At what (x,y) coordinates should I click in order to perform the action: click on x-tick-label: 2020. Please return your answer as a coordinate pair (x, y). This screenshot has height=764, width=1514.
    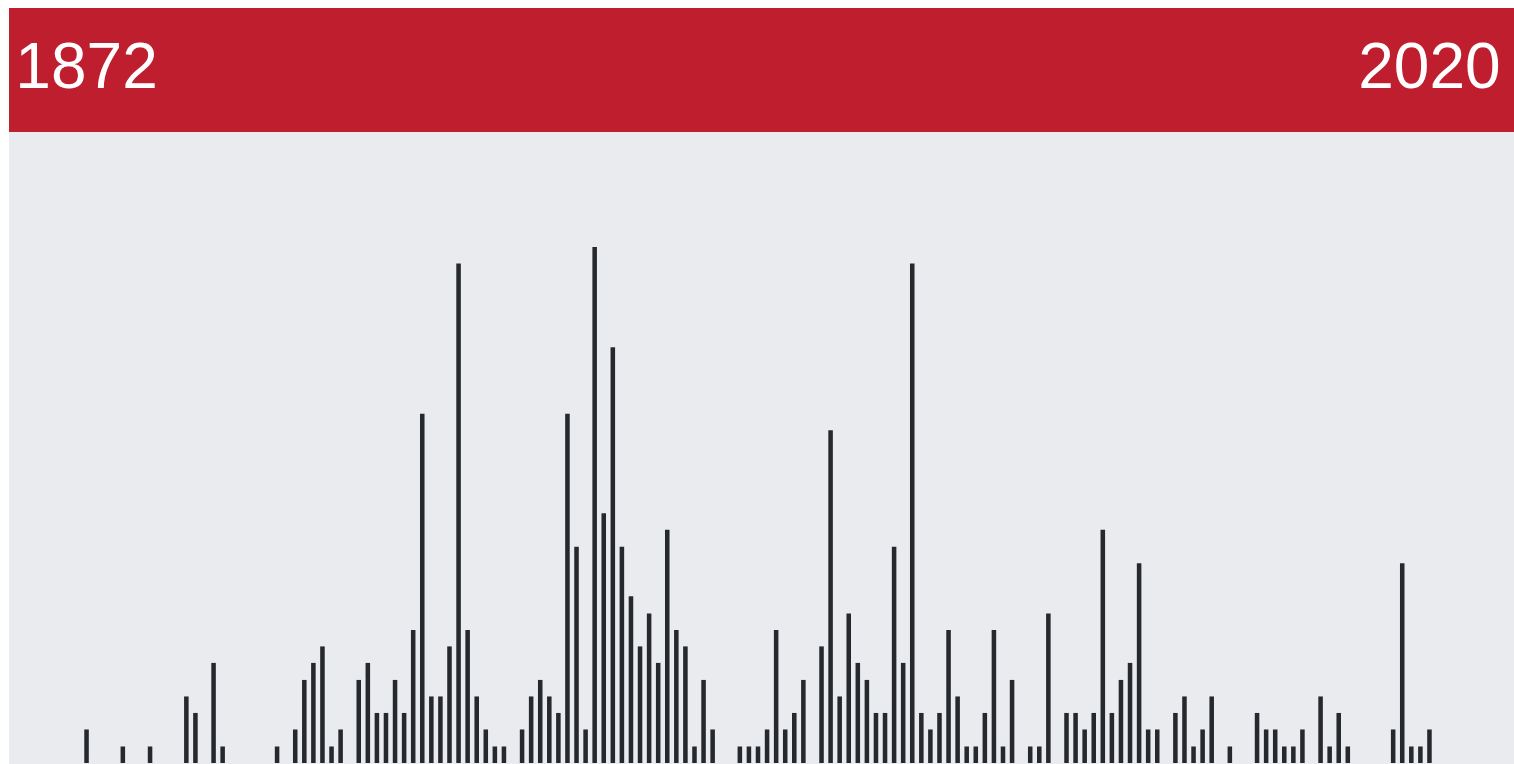
    Looking at the image, I should click on (1429, 66).